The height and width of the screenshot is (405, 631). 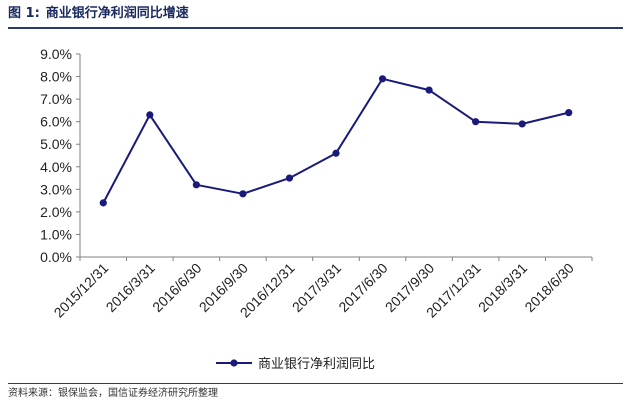 I want to click on x-tick-label: 2018/3/31, so click(x=503, y=288).